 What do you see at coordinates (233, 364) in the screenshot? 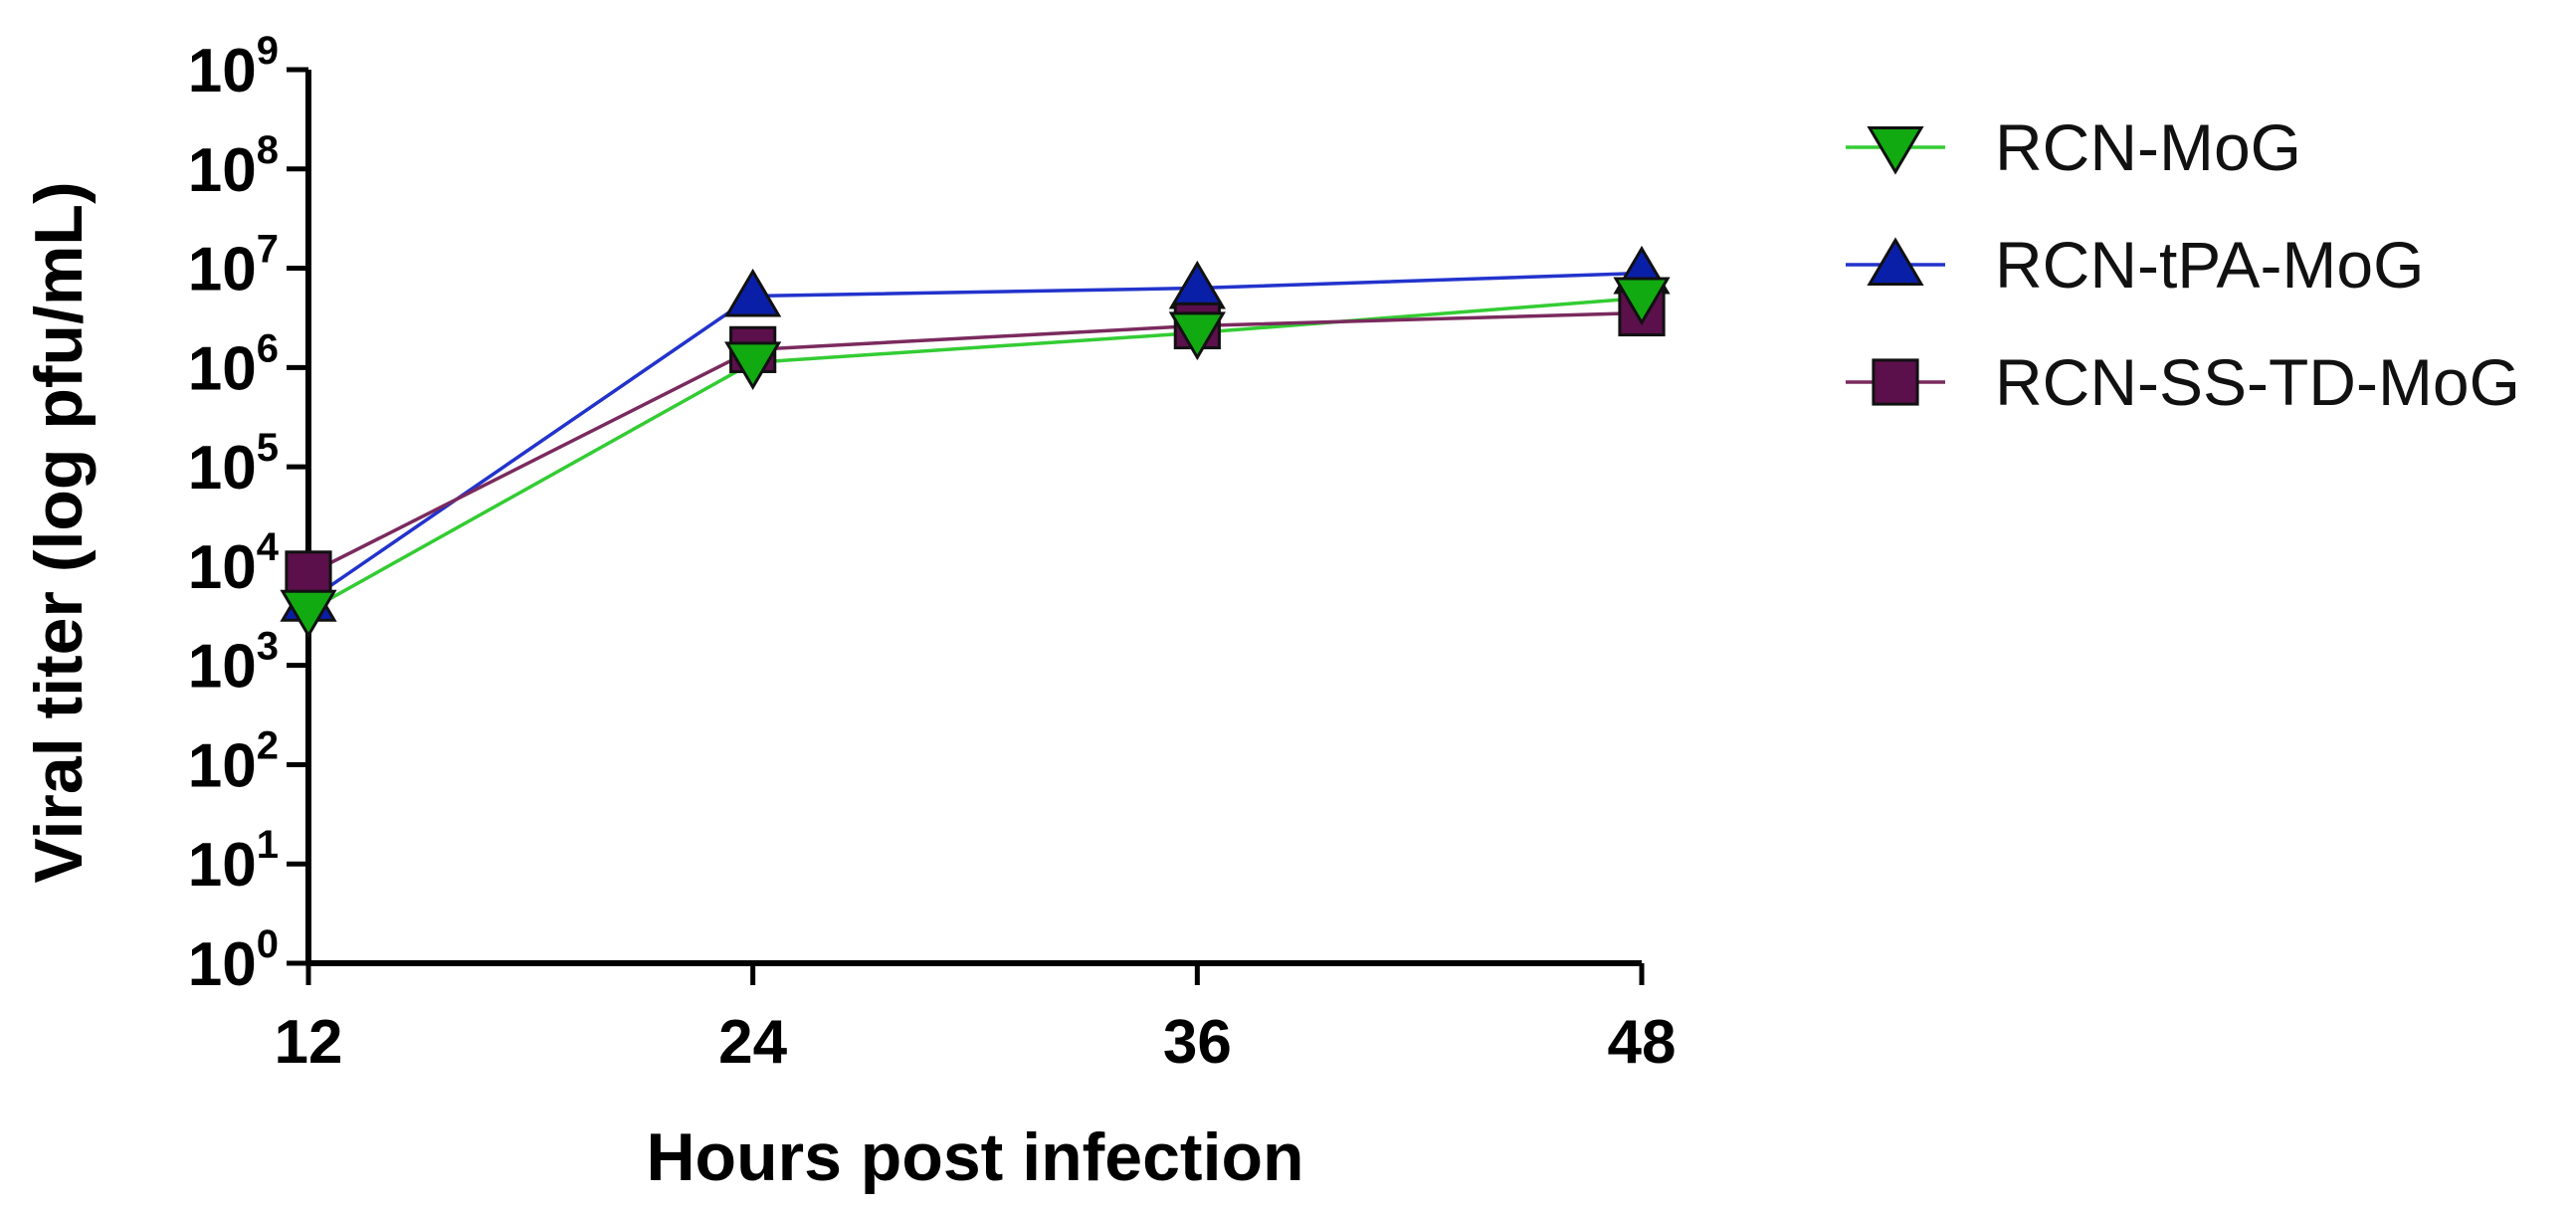
I see `y-tick-label: 10⁶` at bounding box center [233, 364].